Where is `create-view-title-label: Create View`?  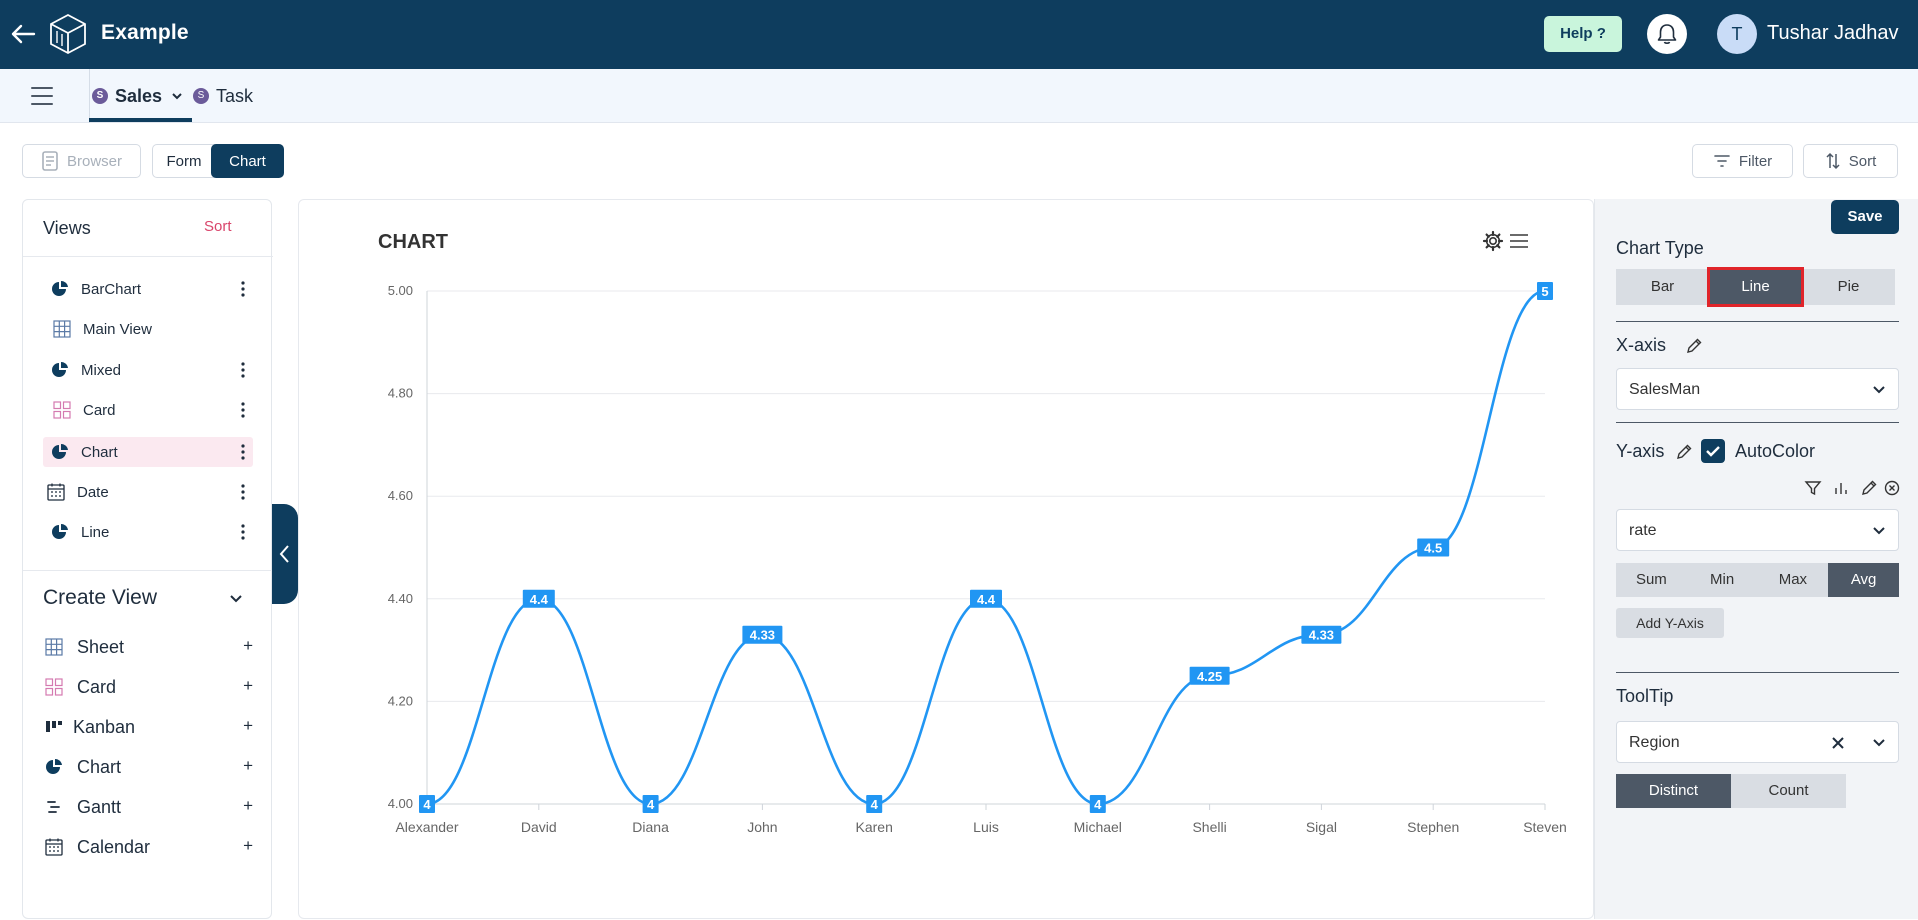
create-view-title-label: Create View is located at coordinates (100, 597).